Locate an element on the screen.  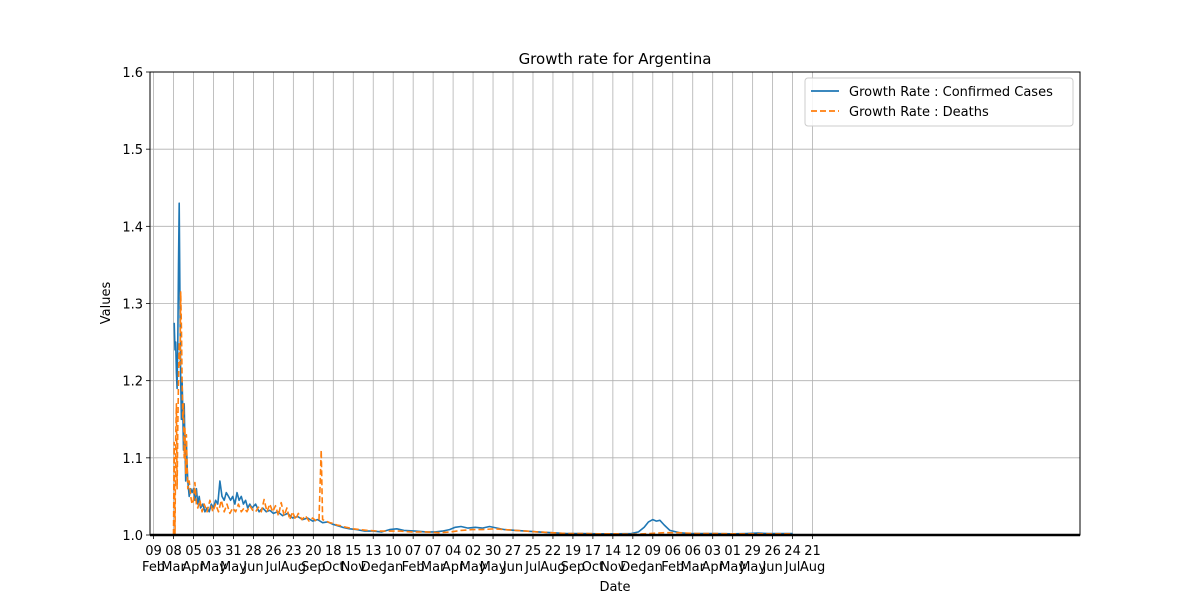
x-tick-day: 27 is located at coordinates (513, 551).